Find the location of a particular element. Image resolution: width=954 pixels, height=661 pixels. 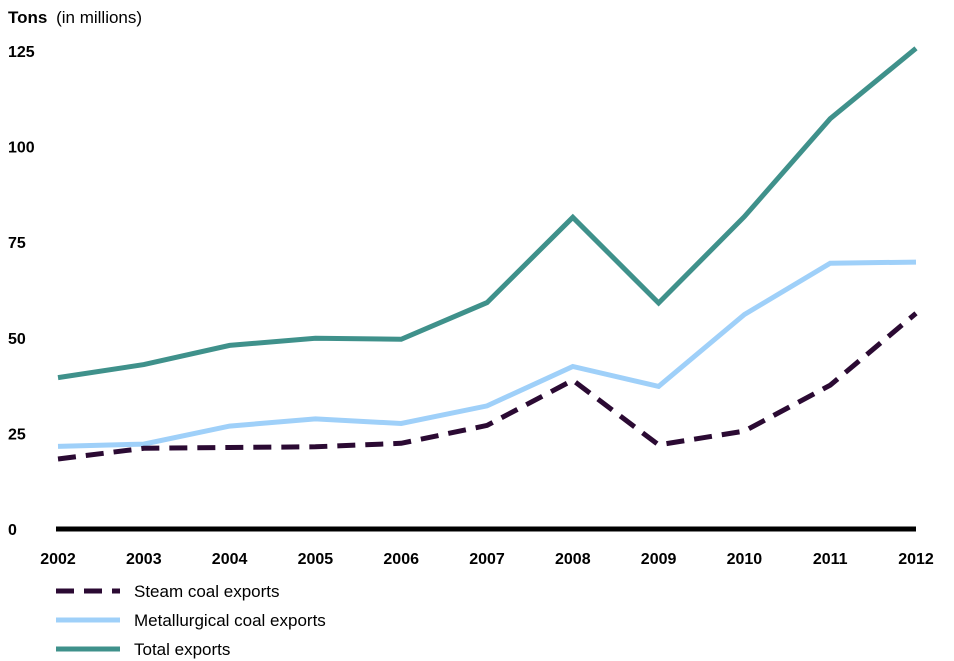

y-axis-title-bold: Tons is located at coordinates (27, 17).